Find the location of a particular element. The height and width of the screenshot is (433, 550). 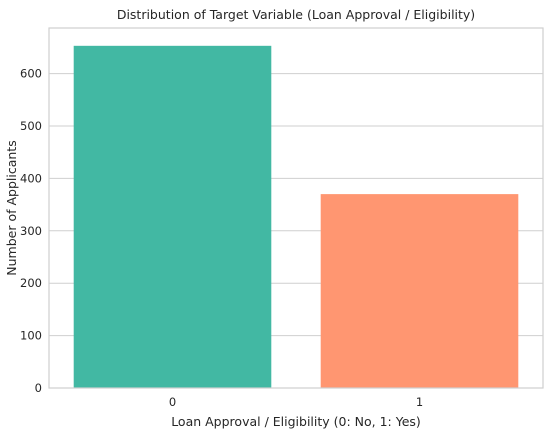

x-tick-label: 1 is located at coordinates (419, 402).